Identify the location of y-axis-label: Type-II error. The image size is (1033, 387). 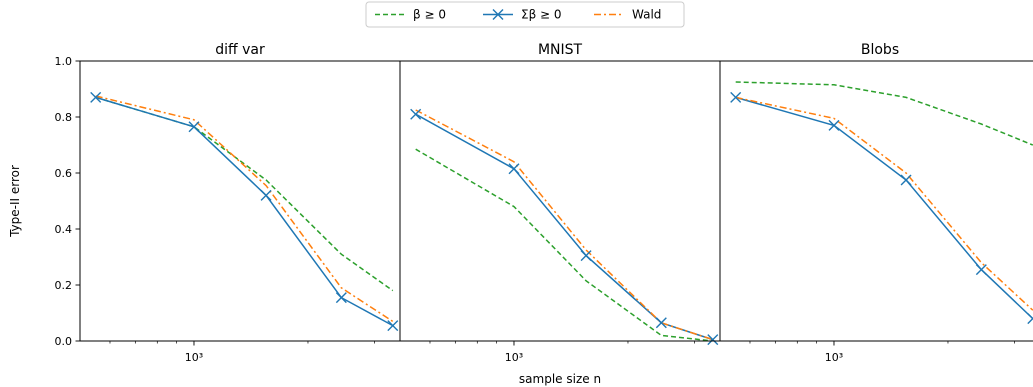
(15, 201).